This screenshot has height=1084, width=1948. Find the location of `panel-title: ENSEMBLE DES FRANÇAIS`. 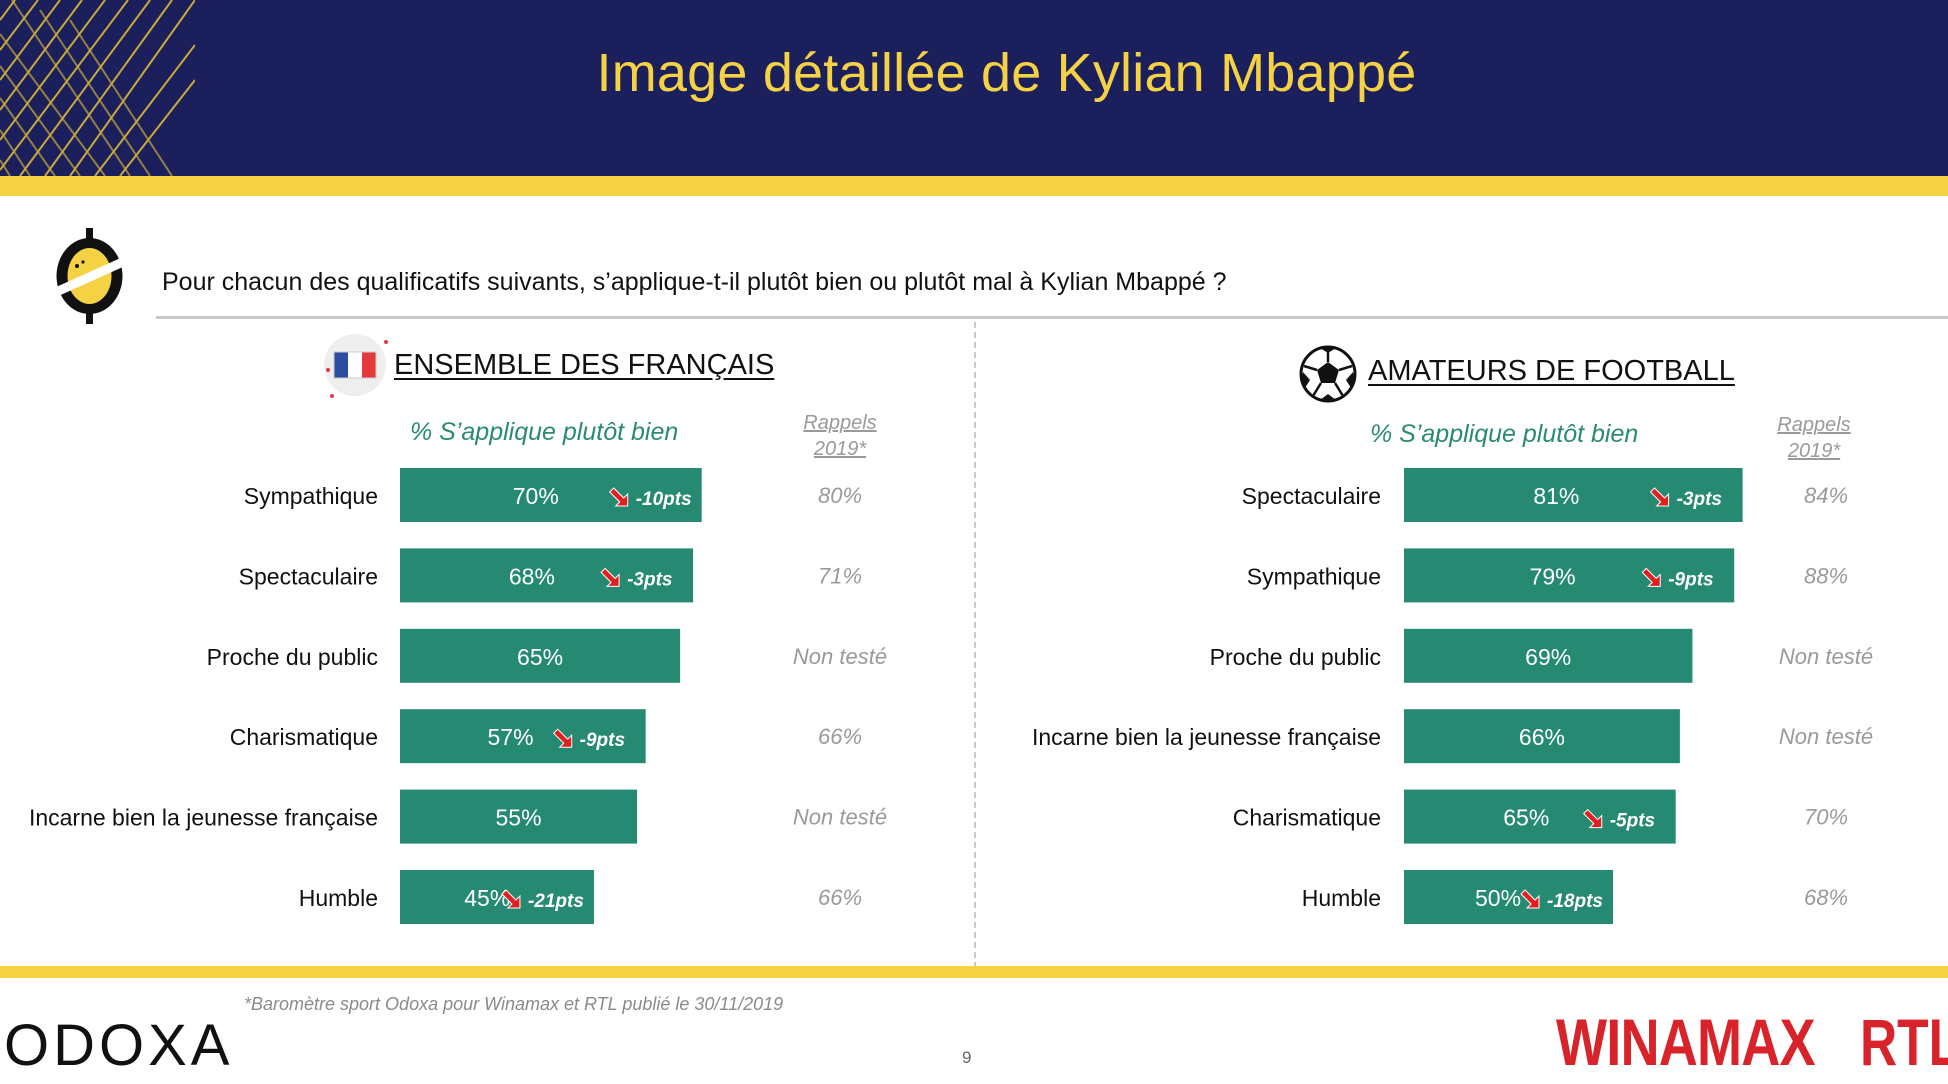

panel-title: ENSEMBLE DES FRANÇAIS is located at coordinates (584, 365).